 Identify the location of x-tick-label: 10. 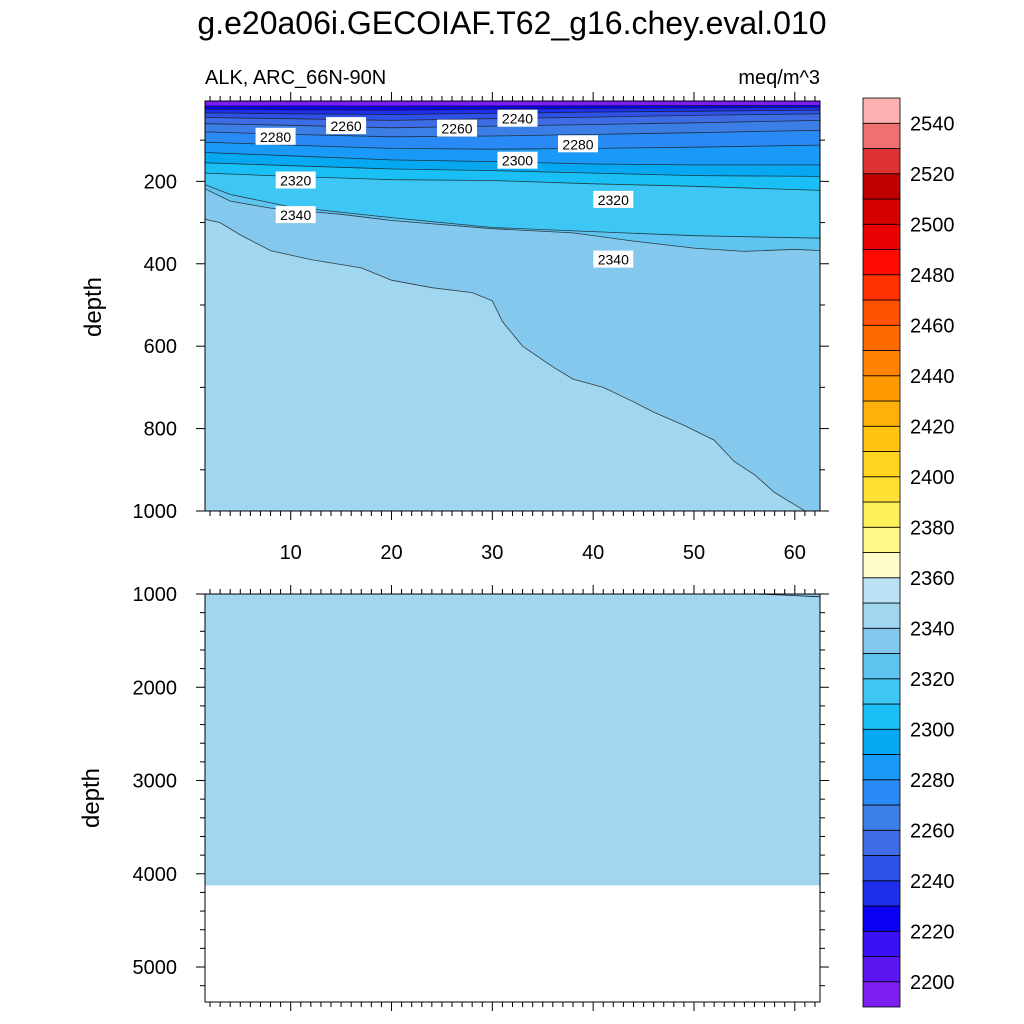
(291, 553).